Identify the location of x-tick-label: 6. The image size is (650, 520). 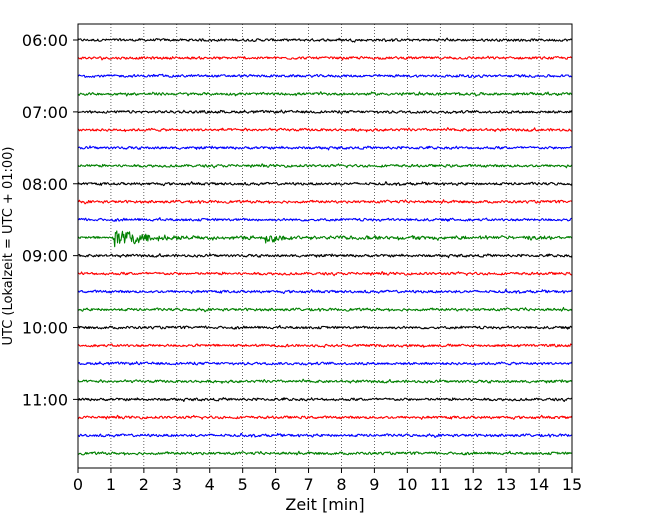
(276, 484).